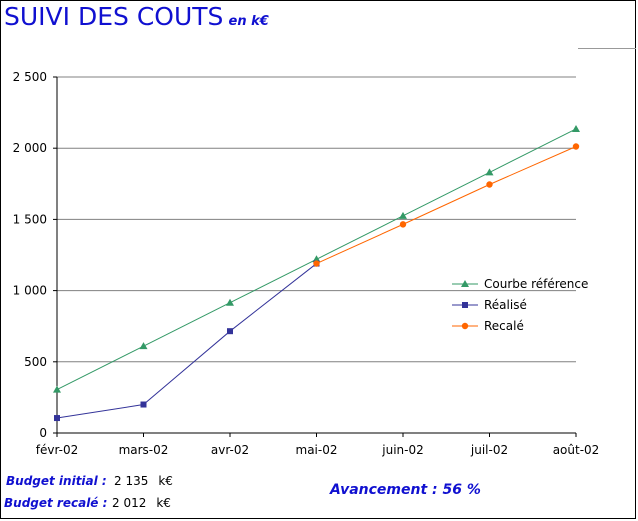 The width and height of the screenshot is (638, 521). What do you see at coordinates (35, 362) in the screenshot?
I see `y-tick-label: 500` at bounding box center [35, 362].